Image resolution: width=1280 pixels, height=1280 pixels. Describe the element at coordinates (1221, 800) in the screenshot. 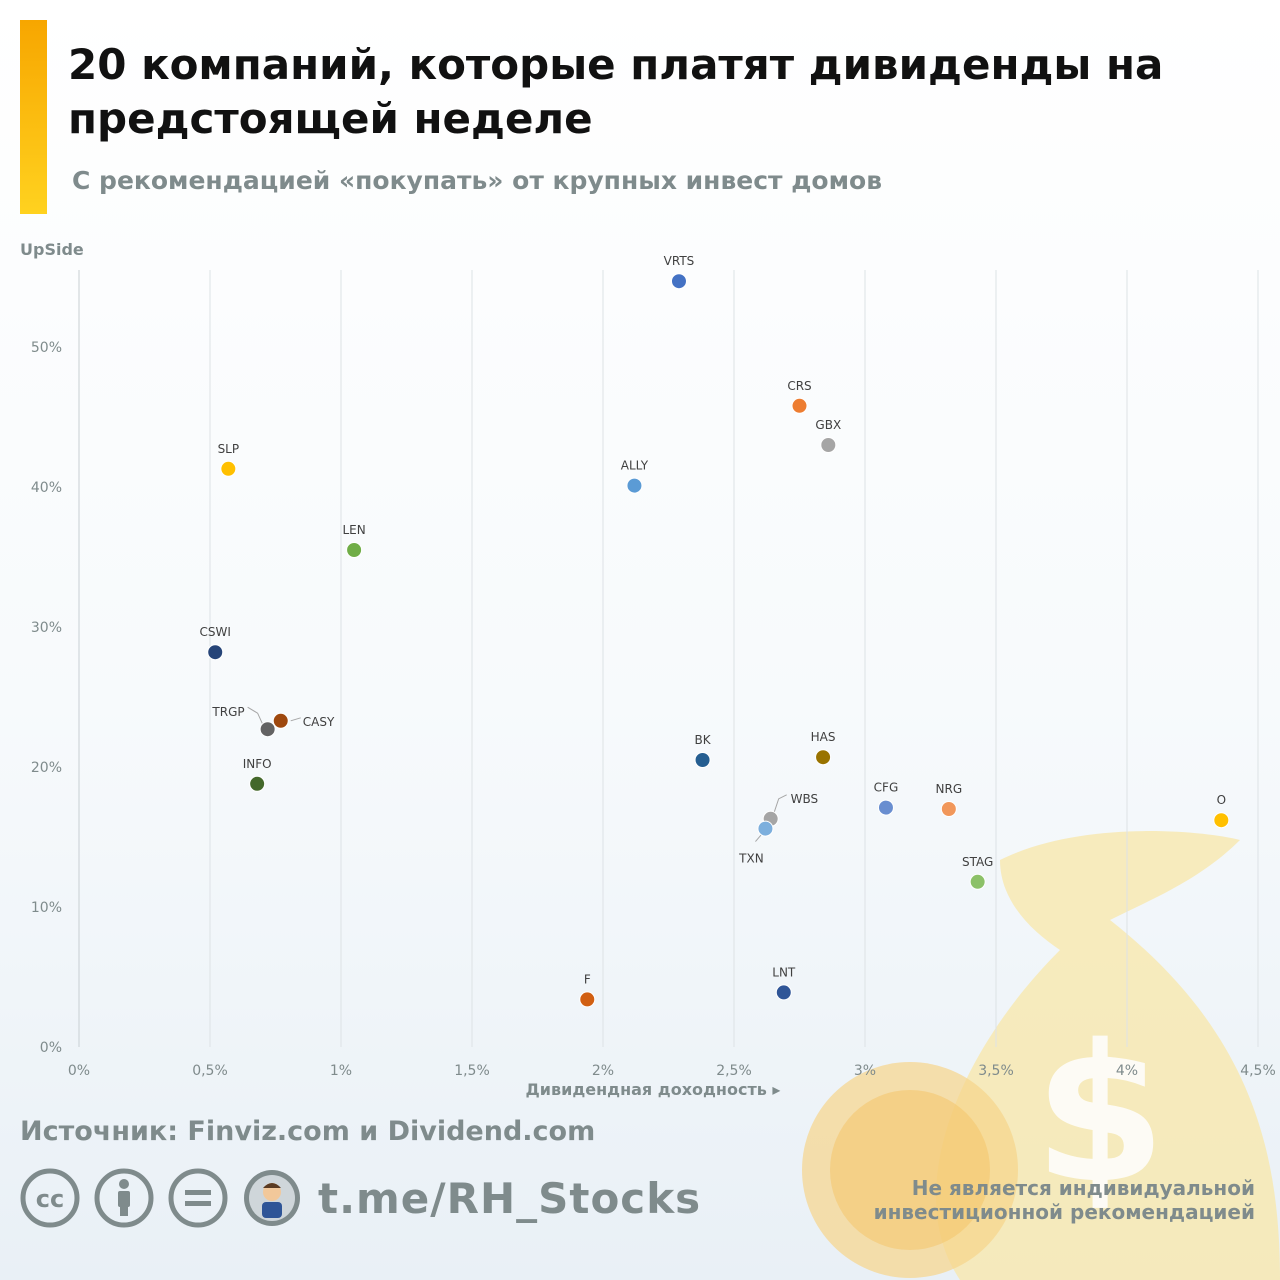

I see `data-label-o: O` at that location.